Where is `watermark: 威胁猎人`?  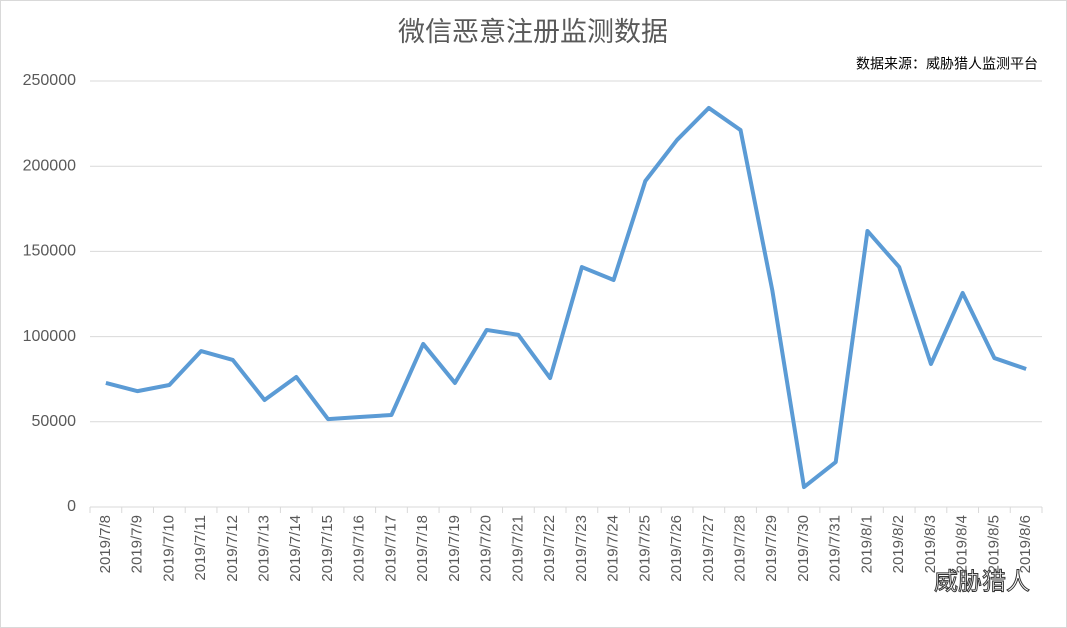
watermark: 威胁猎人 is located at coordinates (982, 581).